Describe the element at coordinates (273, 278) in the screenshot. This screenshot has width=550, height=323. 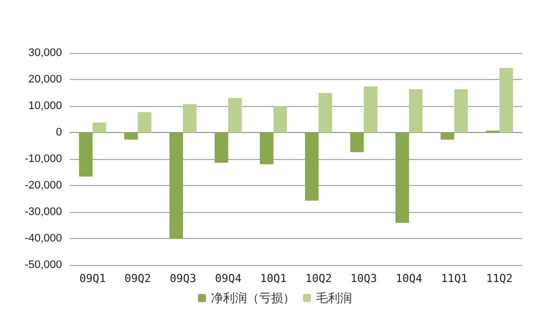
I see `x-tick-label: 10Q1` at that location.